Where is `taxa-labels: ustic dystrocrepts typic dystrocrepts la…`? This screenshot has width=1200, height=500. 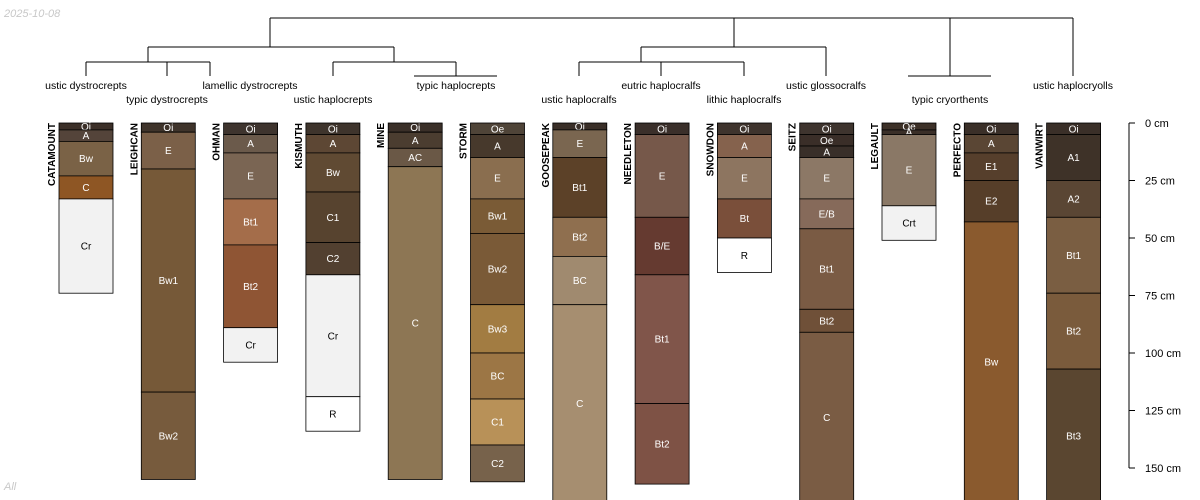
taxa-labels: ustic dystrocrepts typic dystrocrepts la… is located at coordinates (579, 93).